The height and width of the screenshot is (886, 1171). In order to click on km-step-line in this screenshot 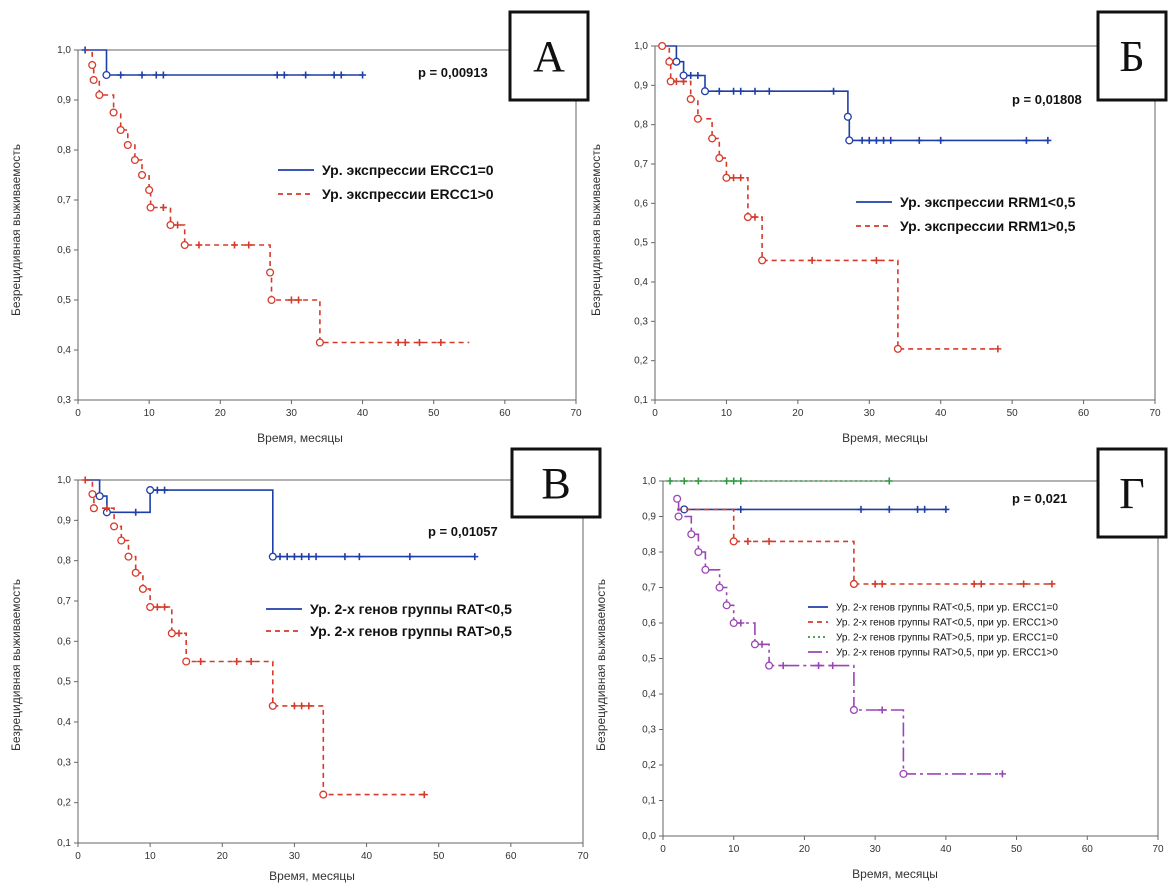, I will do `click(224, 62)`.